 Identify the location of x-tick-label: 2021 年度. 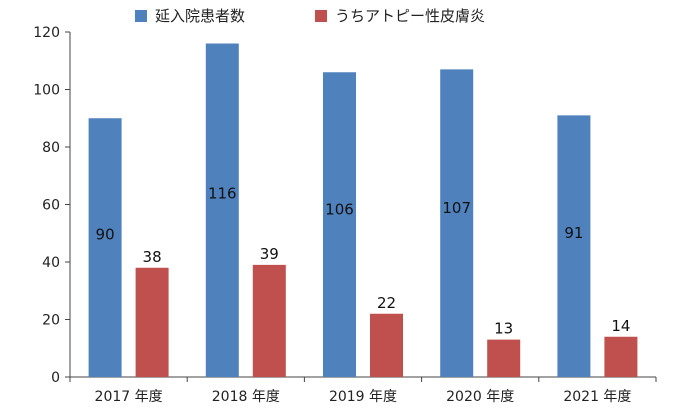
(597, 397).